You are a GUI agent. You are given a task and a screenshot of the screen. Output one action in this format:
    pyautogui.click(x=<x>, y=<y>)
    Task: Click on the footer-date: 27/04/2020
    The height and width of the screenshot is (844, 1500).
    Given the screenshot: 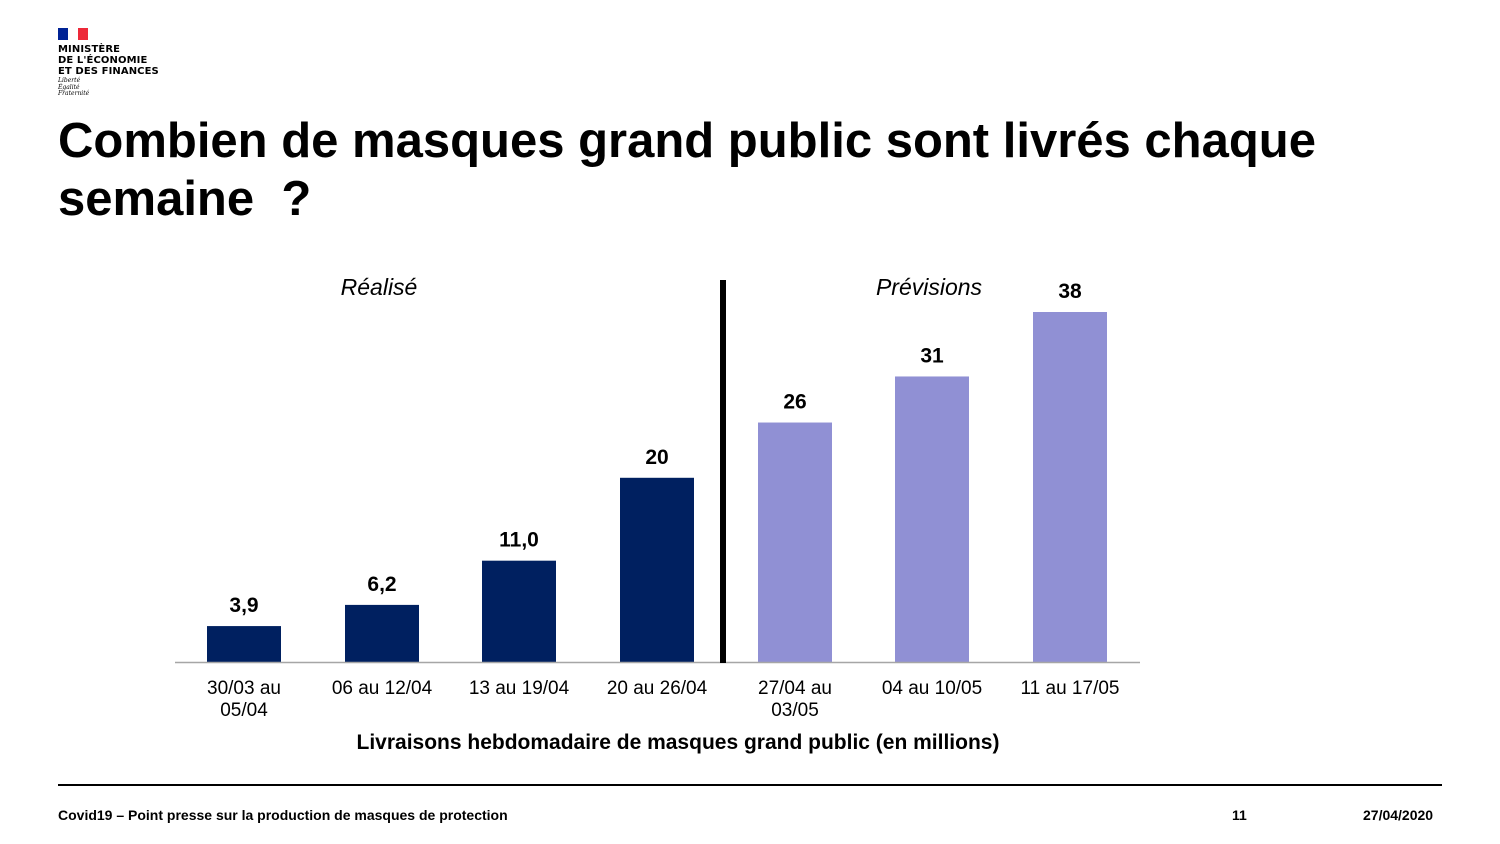 What is the action you would take?
    pyautogui.click(x=1398, y=815)
    